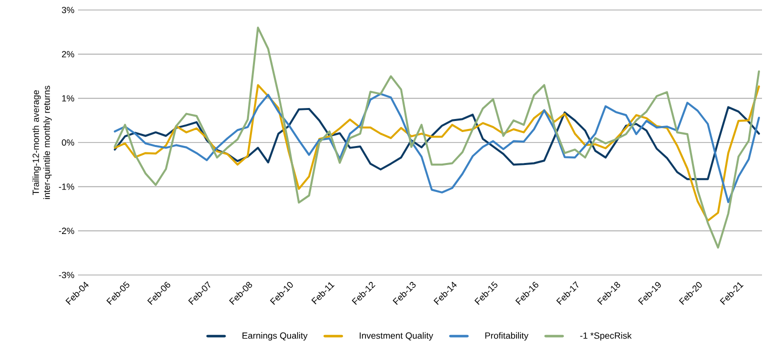 The width and height of the screenshot is (770, 348). What do you see at coordinates (42, 142) in the screenshot?
I see `y-axis-title: Trailing-12-month average inter-quintile monthly returns` at bounding box center [42, 142].